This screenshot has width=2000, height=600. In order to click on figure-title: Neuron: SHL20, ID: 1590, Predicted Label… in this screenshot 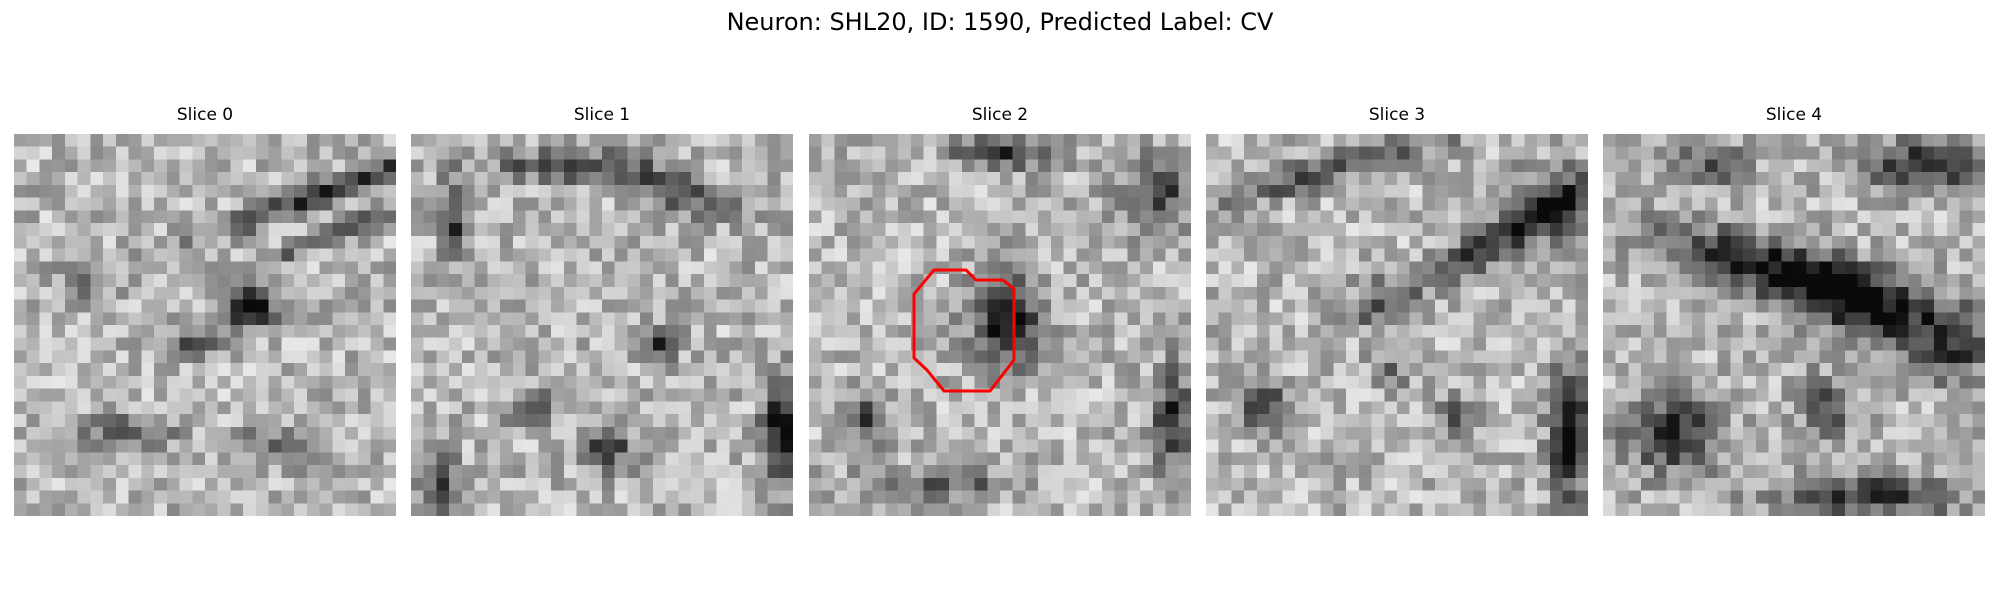, I will do `click(1000, 22)`.